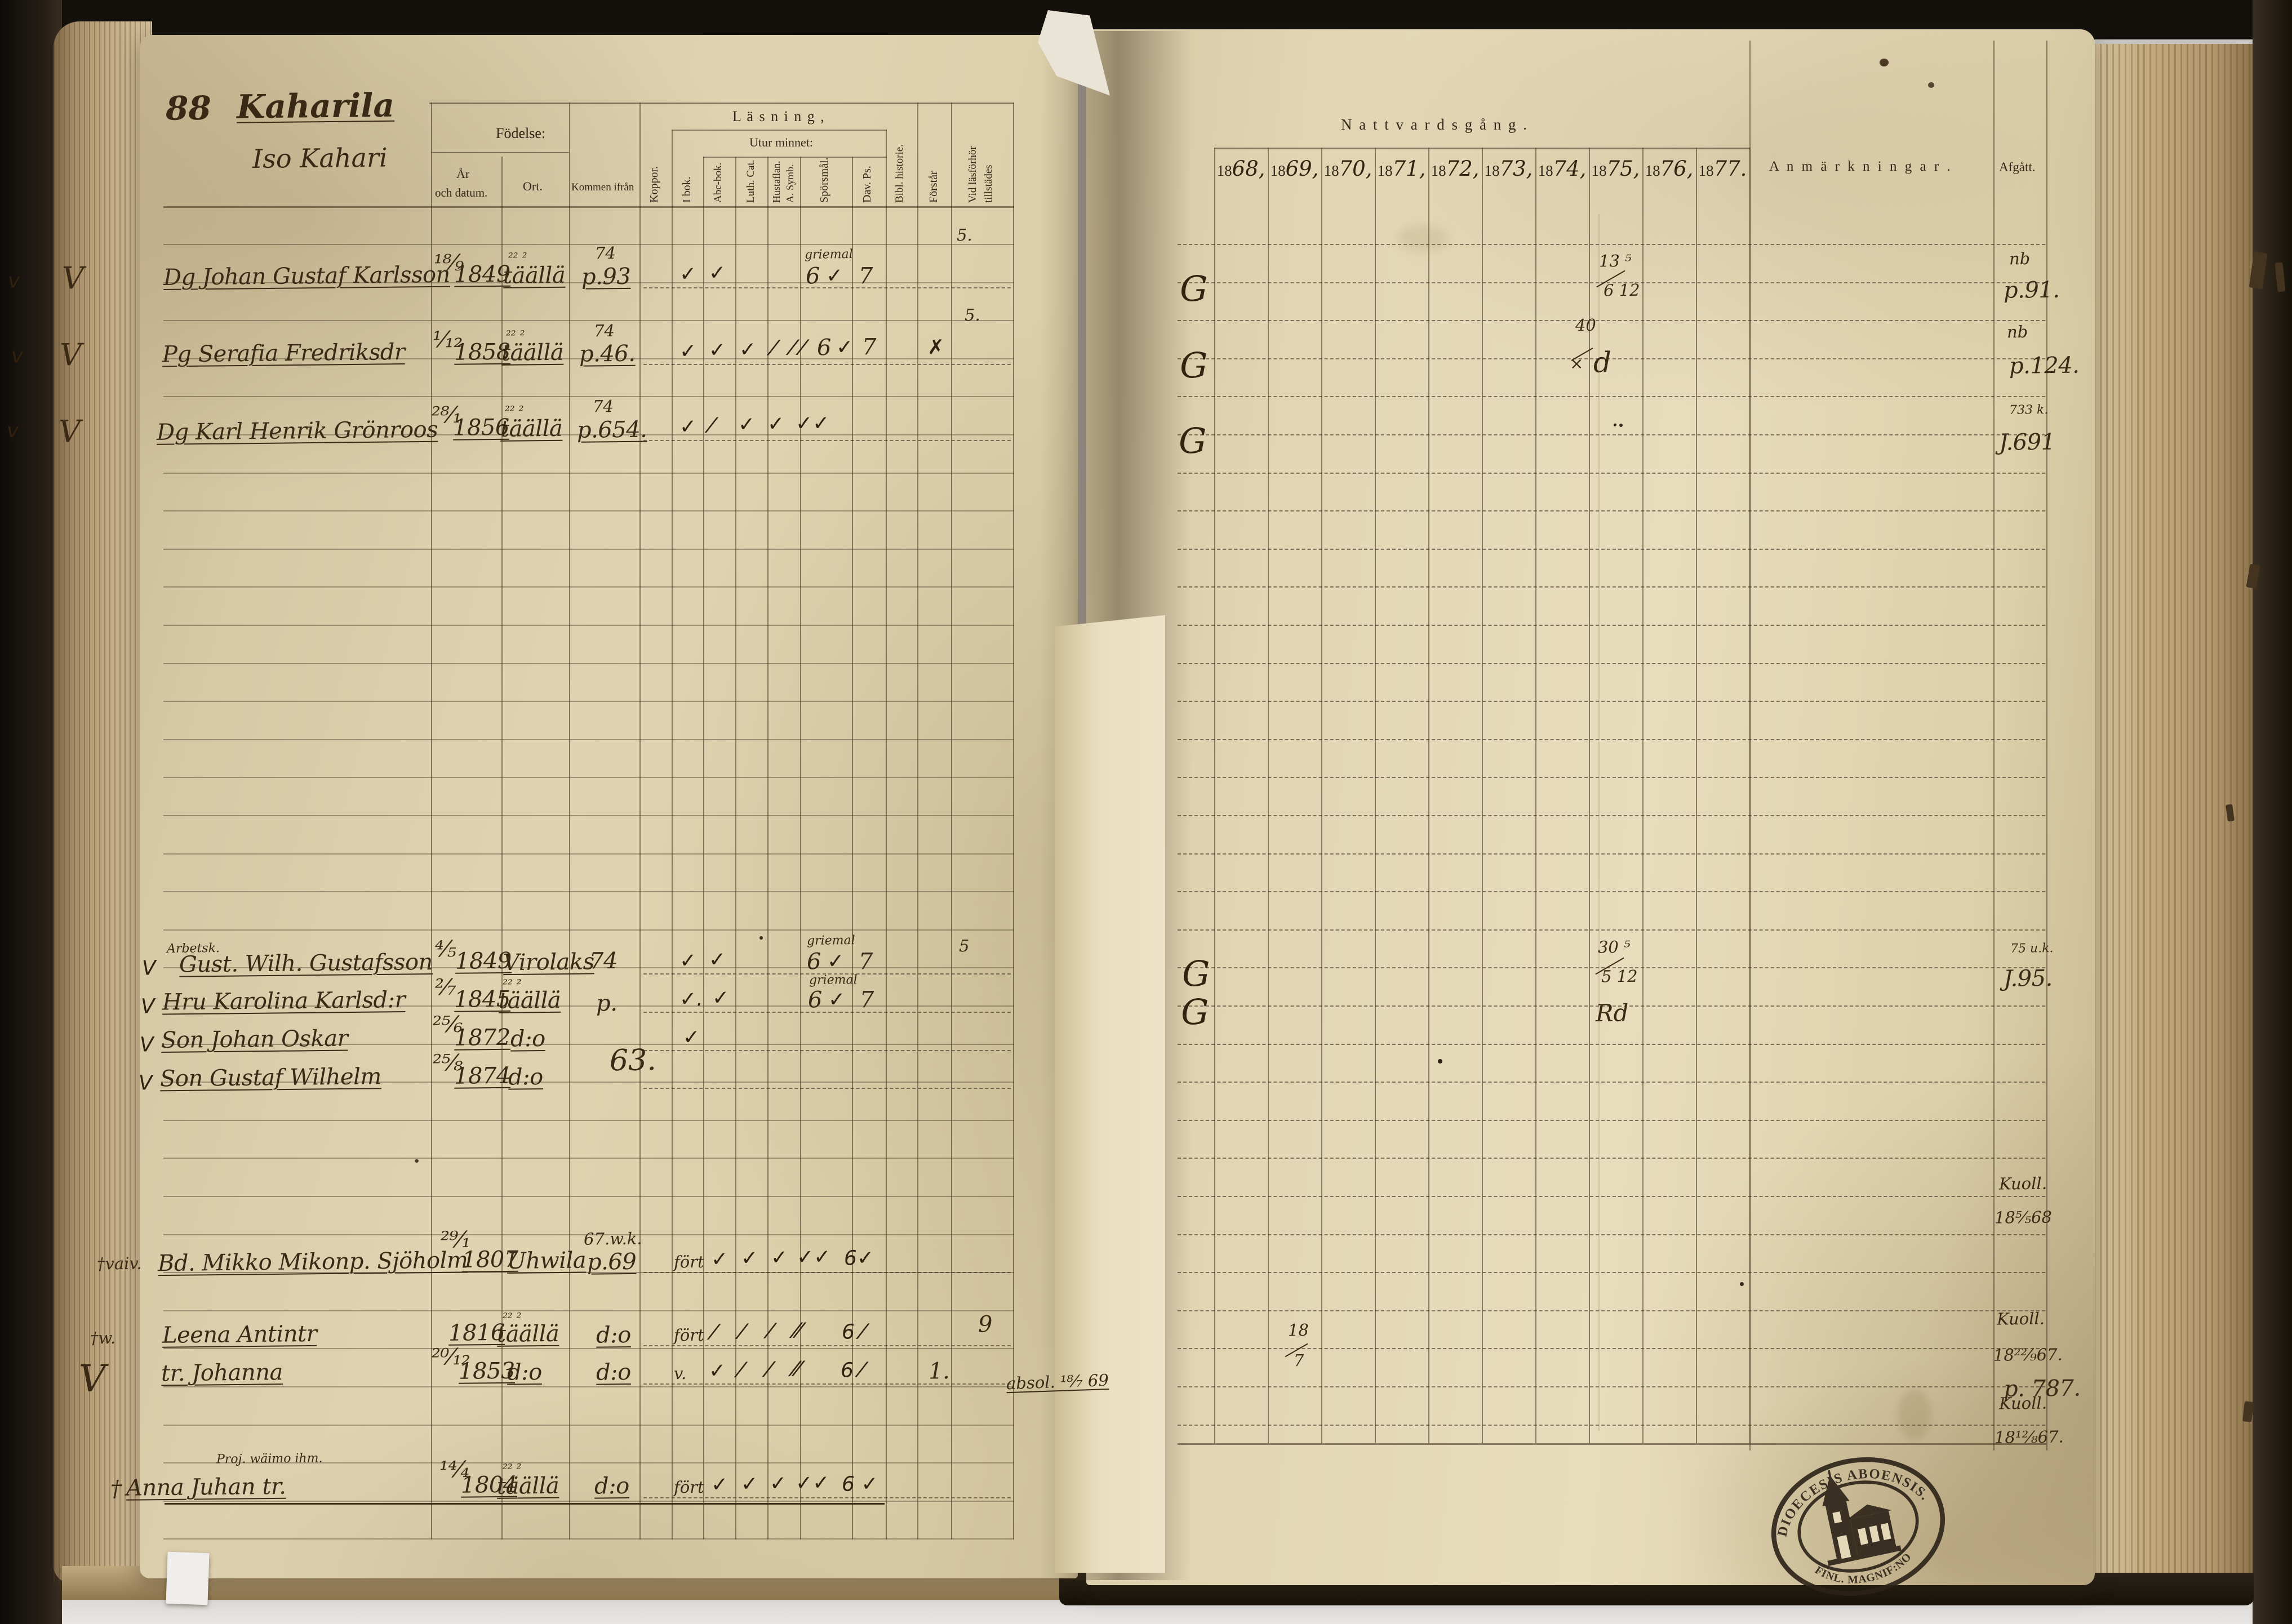 This screenshot has height=1624, width=2292. What do you see at coordinates (691, 999) in the screenshot?
I see `handwritten-entry: ✓.` at bounding box center [691, 999].